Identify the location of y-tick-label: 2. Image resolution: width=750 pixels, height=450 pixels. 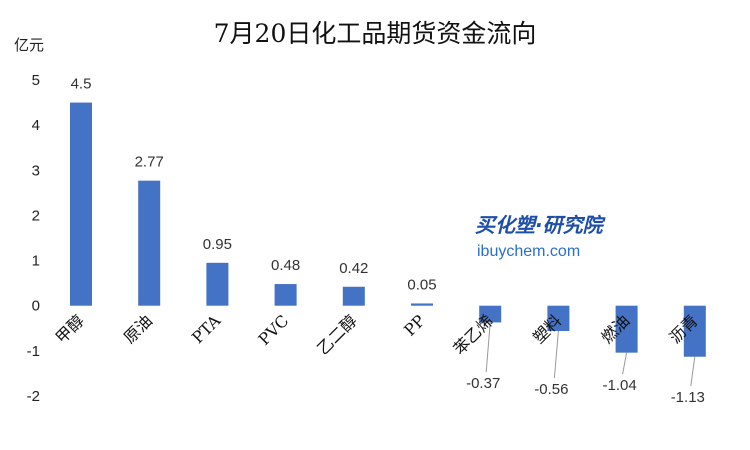
(36, 215).